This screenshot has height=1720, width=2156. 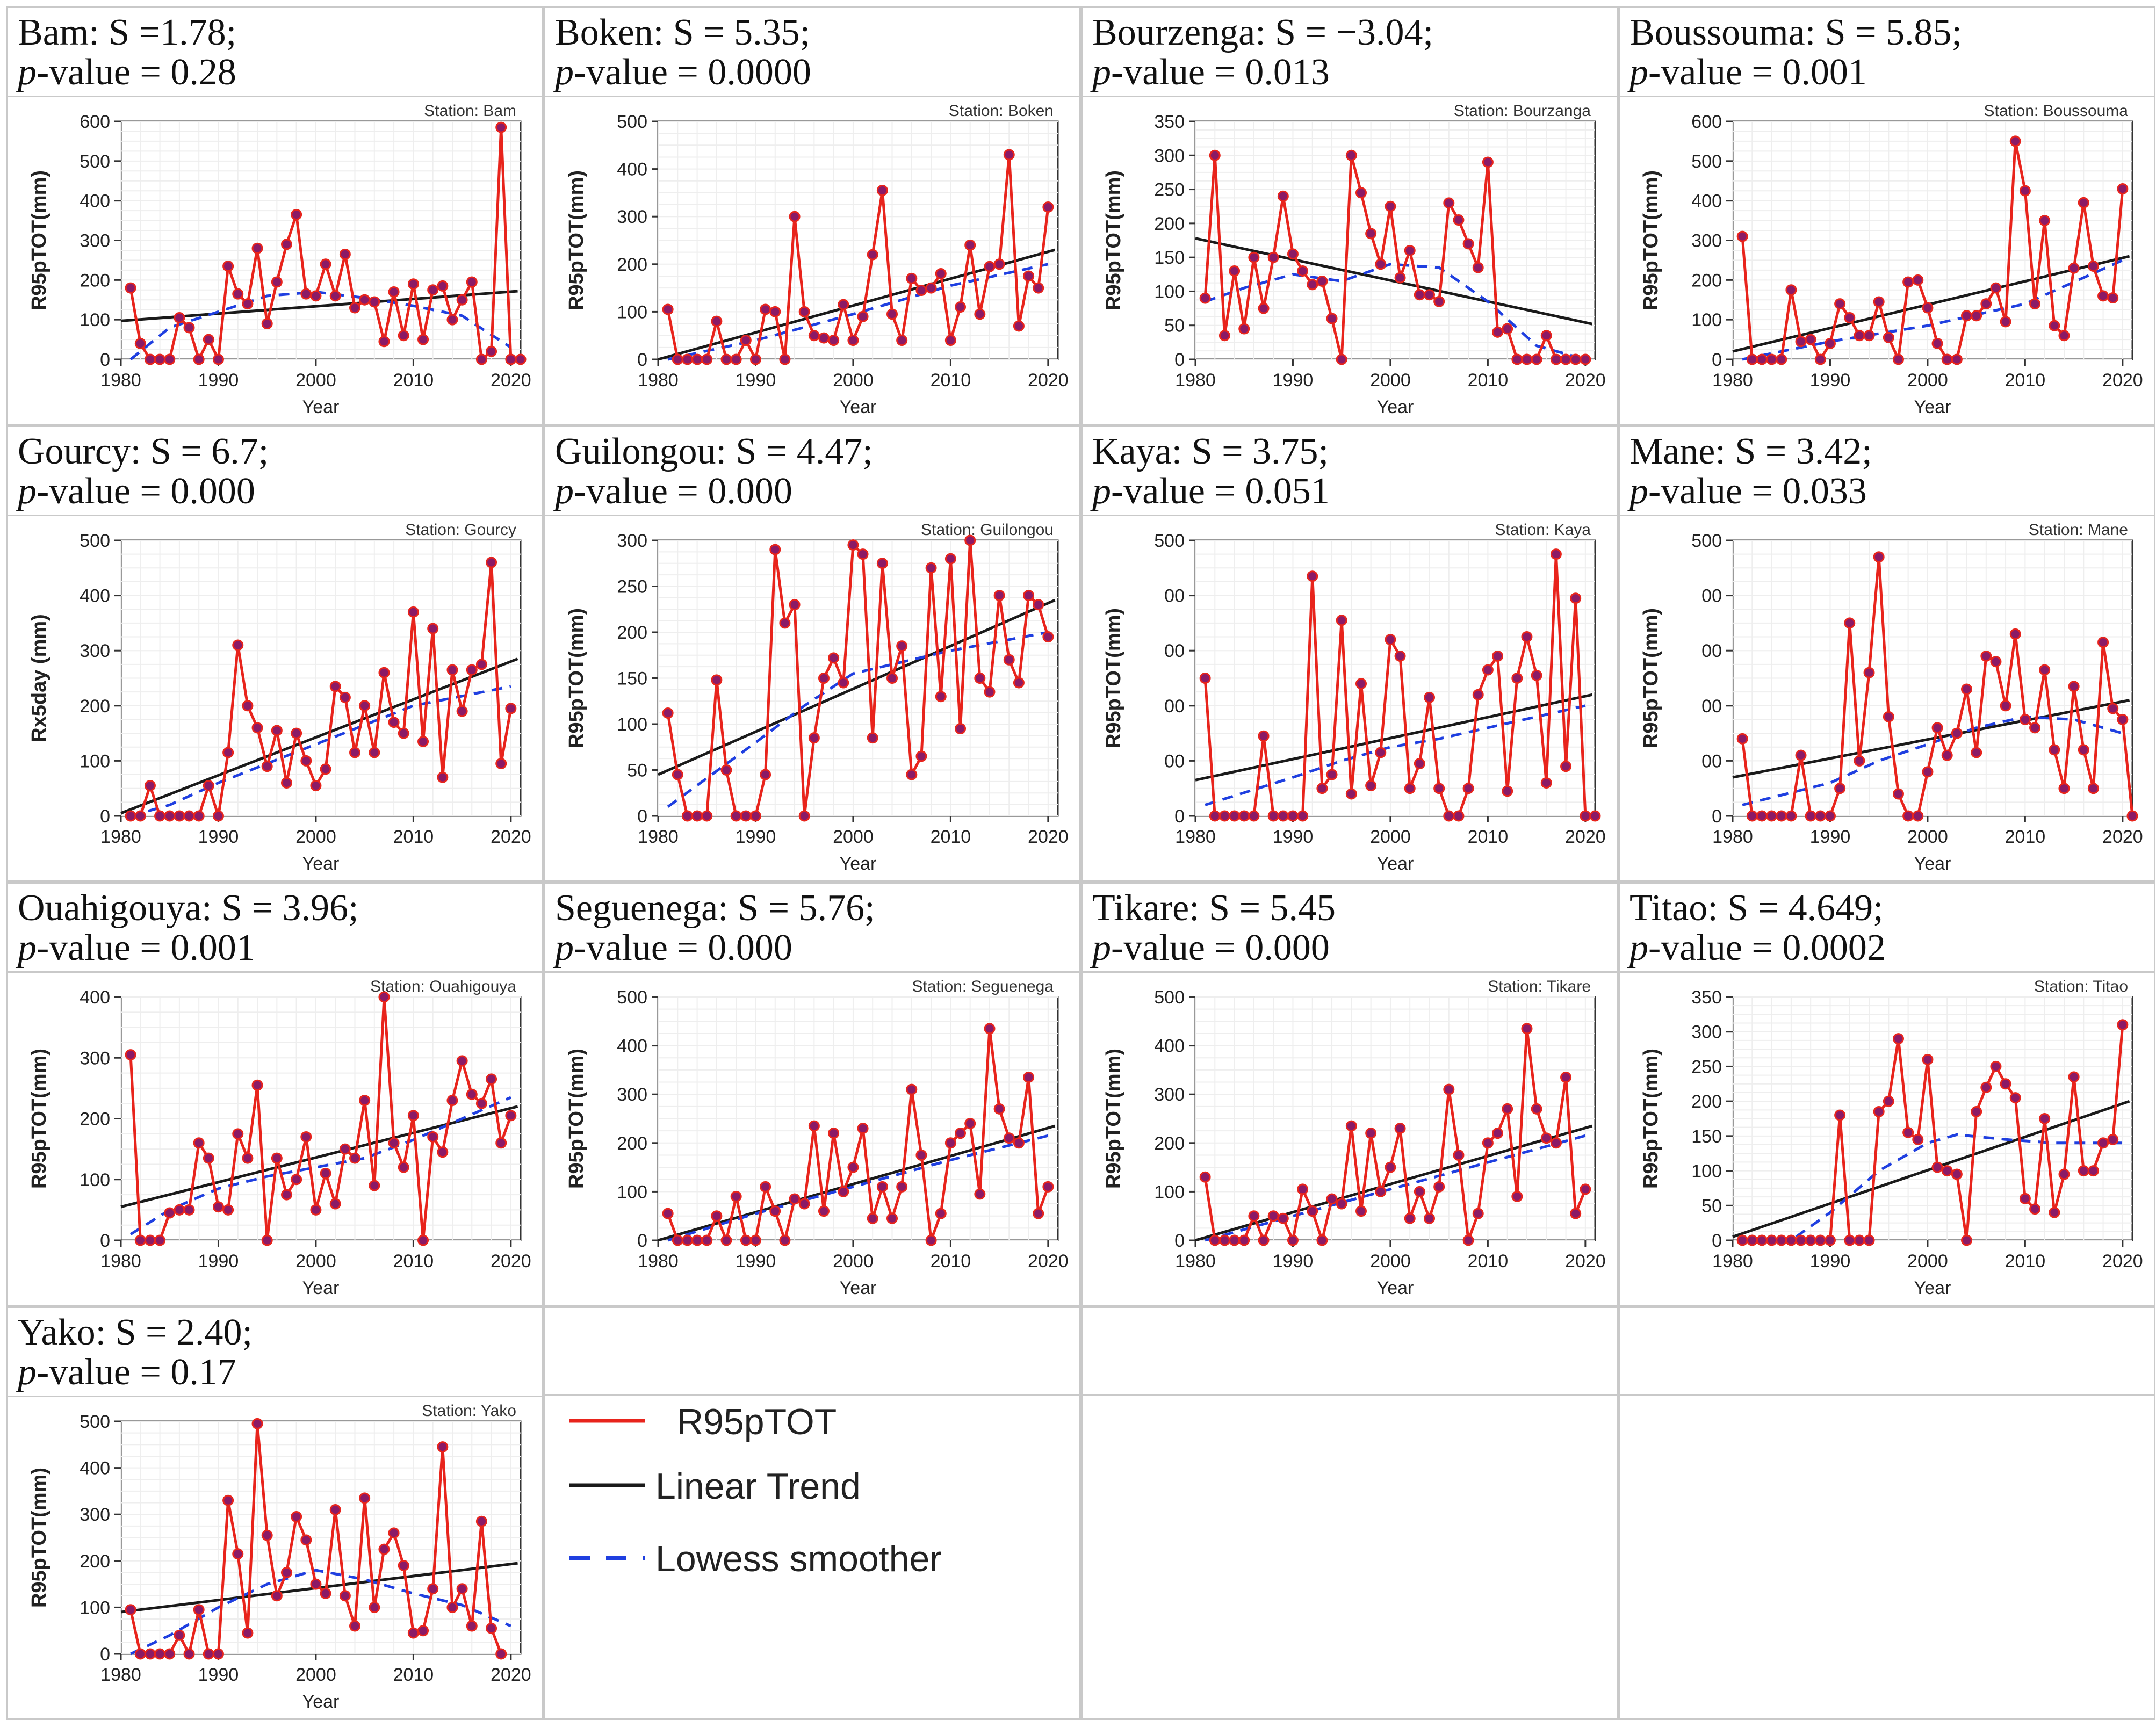 What do you see at coordinates (714, 452) in the screenshot?
I see `stat-line: Guilongou: S = 4.47;` at bounding box center [714, 452].